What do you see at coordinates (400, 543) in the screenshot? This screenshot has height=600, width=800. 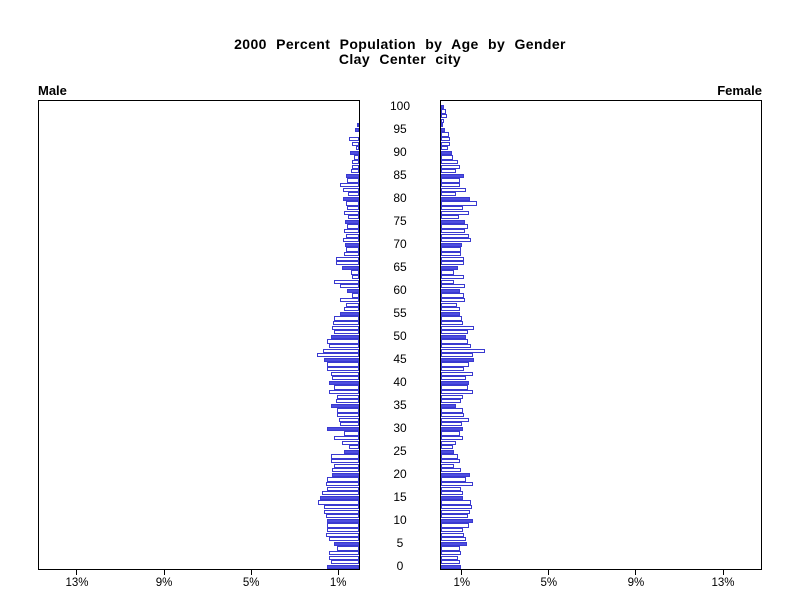 I see `age-tick-label: 5` at bounding box center [400, 543].